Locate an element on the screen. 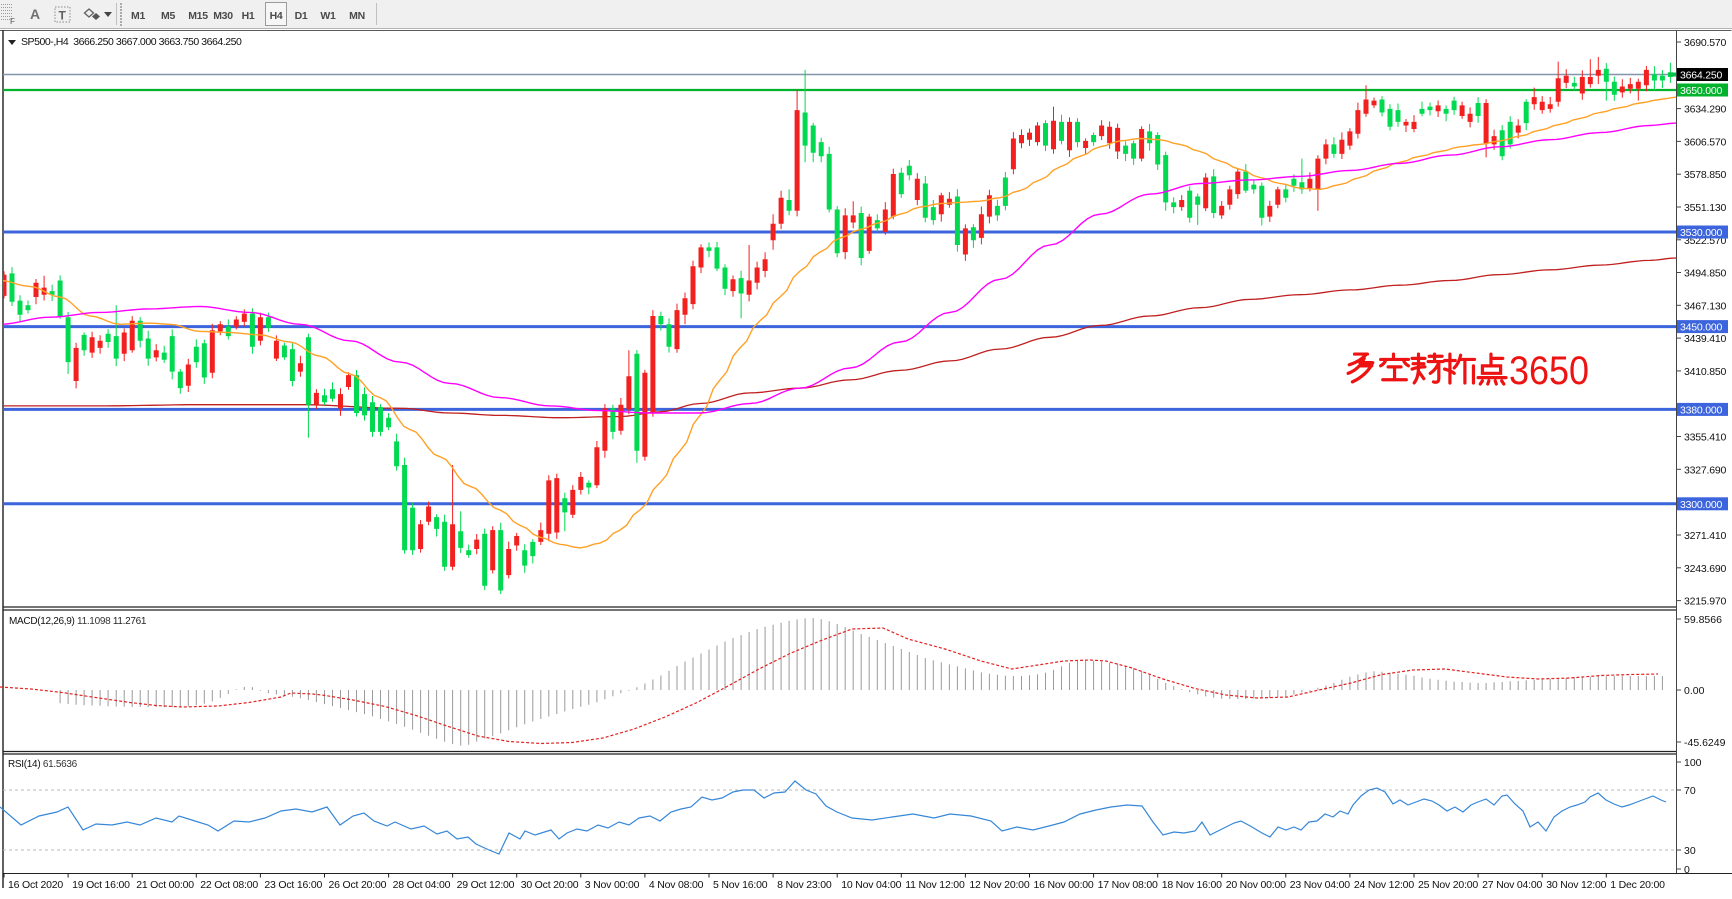 This screenshot has width=1732, height=899. svg-text: 18 Nov 16:00 is located at coordinates (1192, 885).